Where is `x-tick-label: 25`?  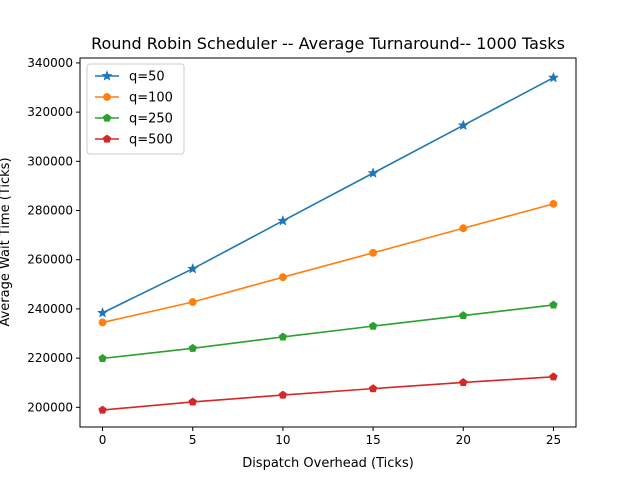 x-tick-label: 25 is located at coordinates (553, 440).